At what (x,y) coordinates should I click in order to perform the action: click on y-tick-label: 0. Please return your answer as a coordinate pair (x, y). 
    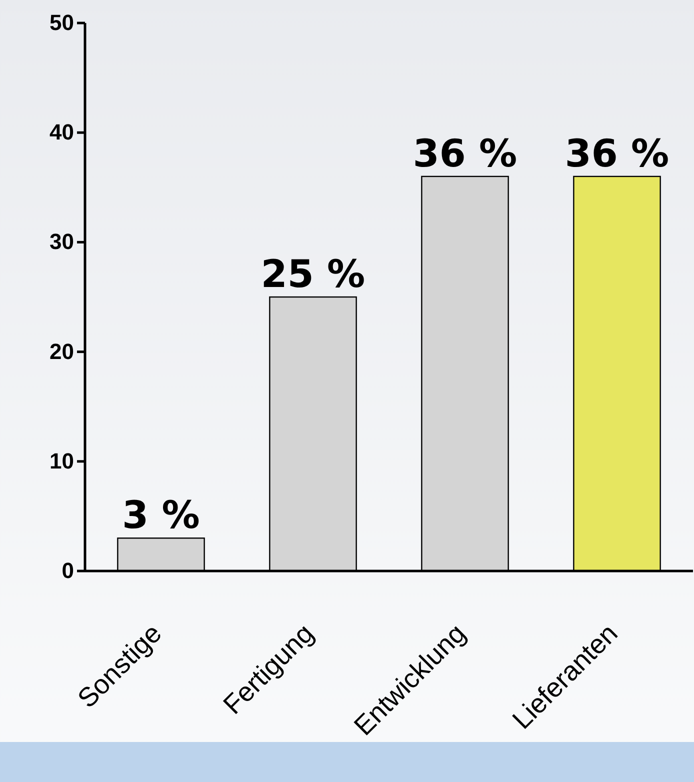
    Looking at the image, I should click on (68, 571).